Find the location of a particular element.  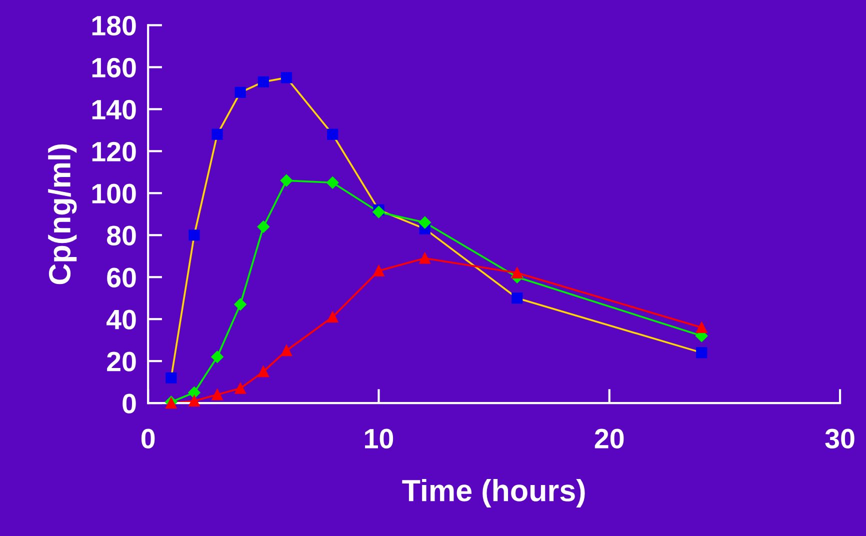

y-tick-label: 60 is located at coordinates (121, 278).